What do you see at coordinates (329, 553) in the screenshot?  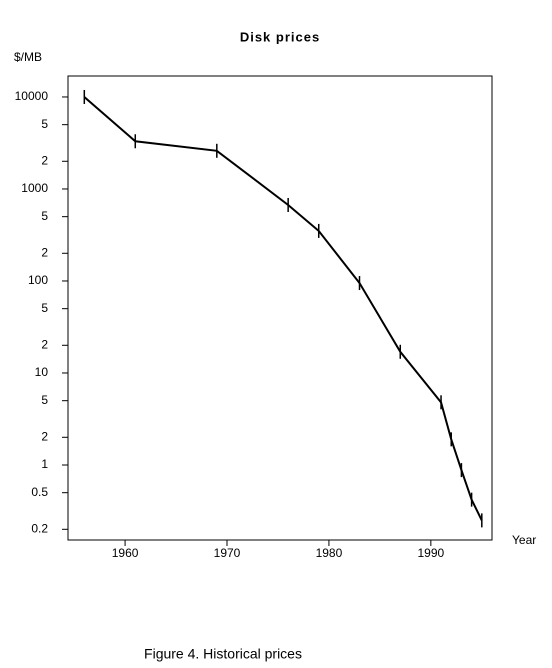 I see `x-tick-label: 1980` at bounding box center [329, 553].